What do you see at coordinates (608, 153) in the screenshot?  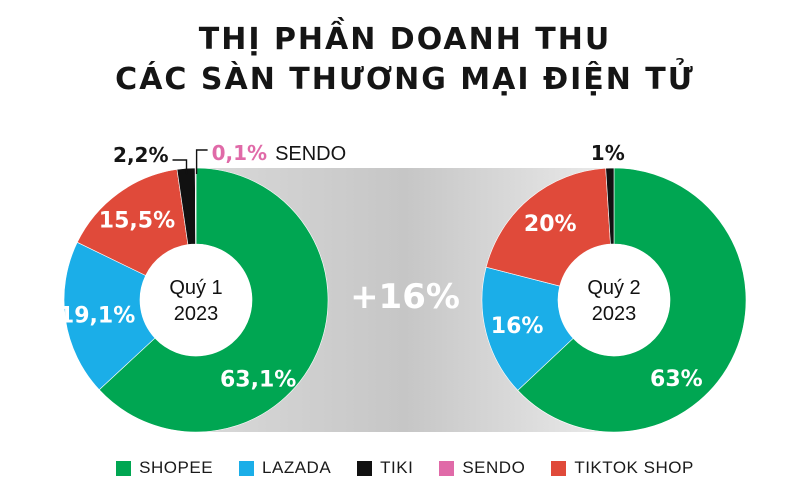 I see `data-label-tiki-q2: 1%` at bounding box center [608, 153].